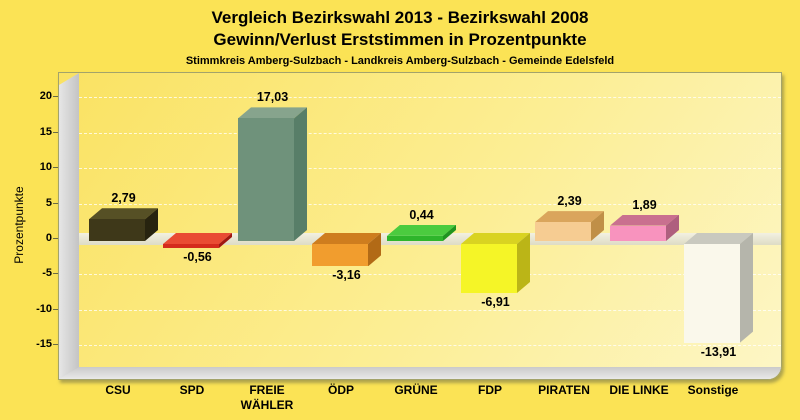  What do you see at coordinates (44, 344) in the screenshot?
I see `y-tick-label: -15` at bounding box center [44, 344].